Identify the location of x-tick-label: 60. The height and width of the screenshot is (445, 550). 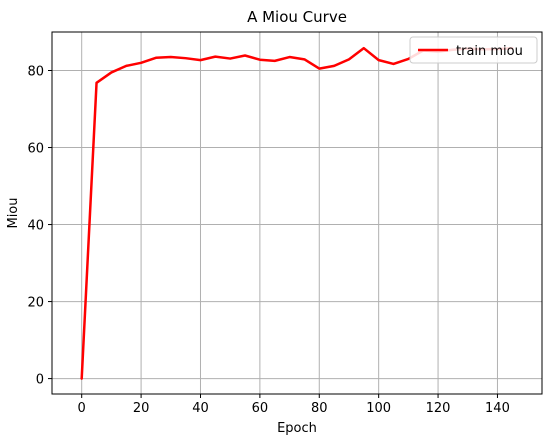
(260, 408).